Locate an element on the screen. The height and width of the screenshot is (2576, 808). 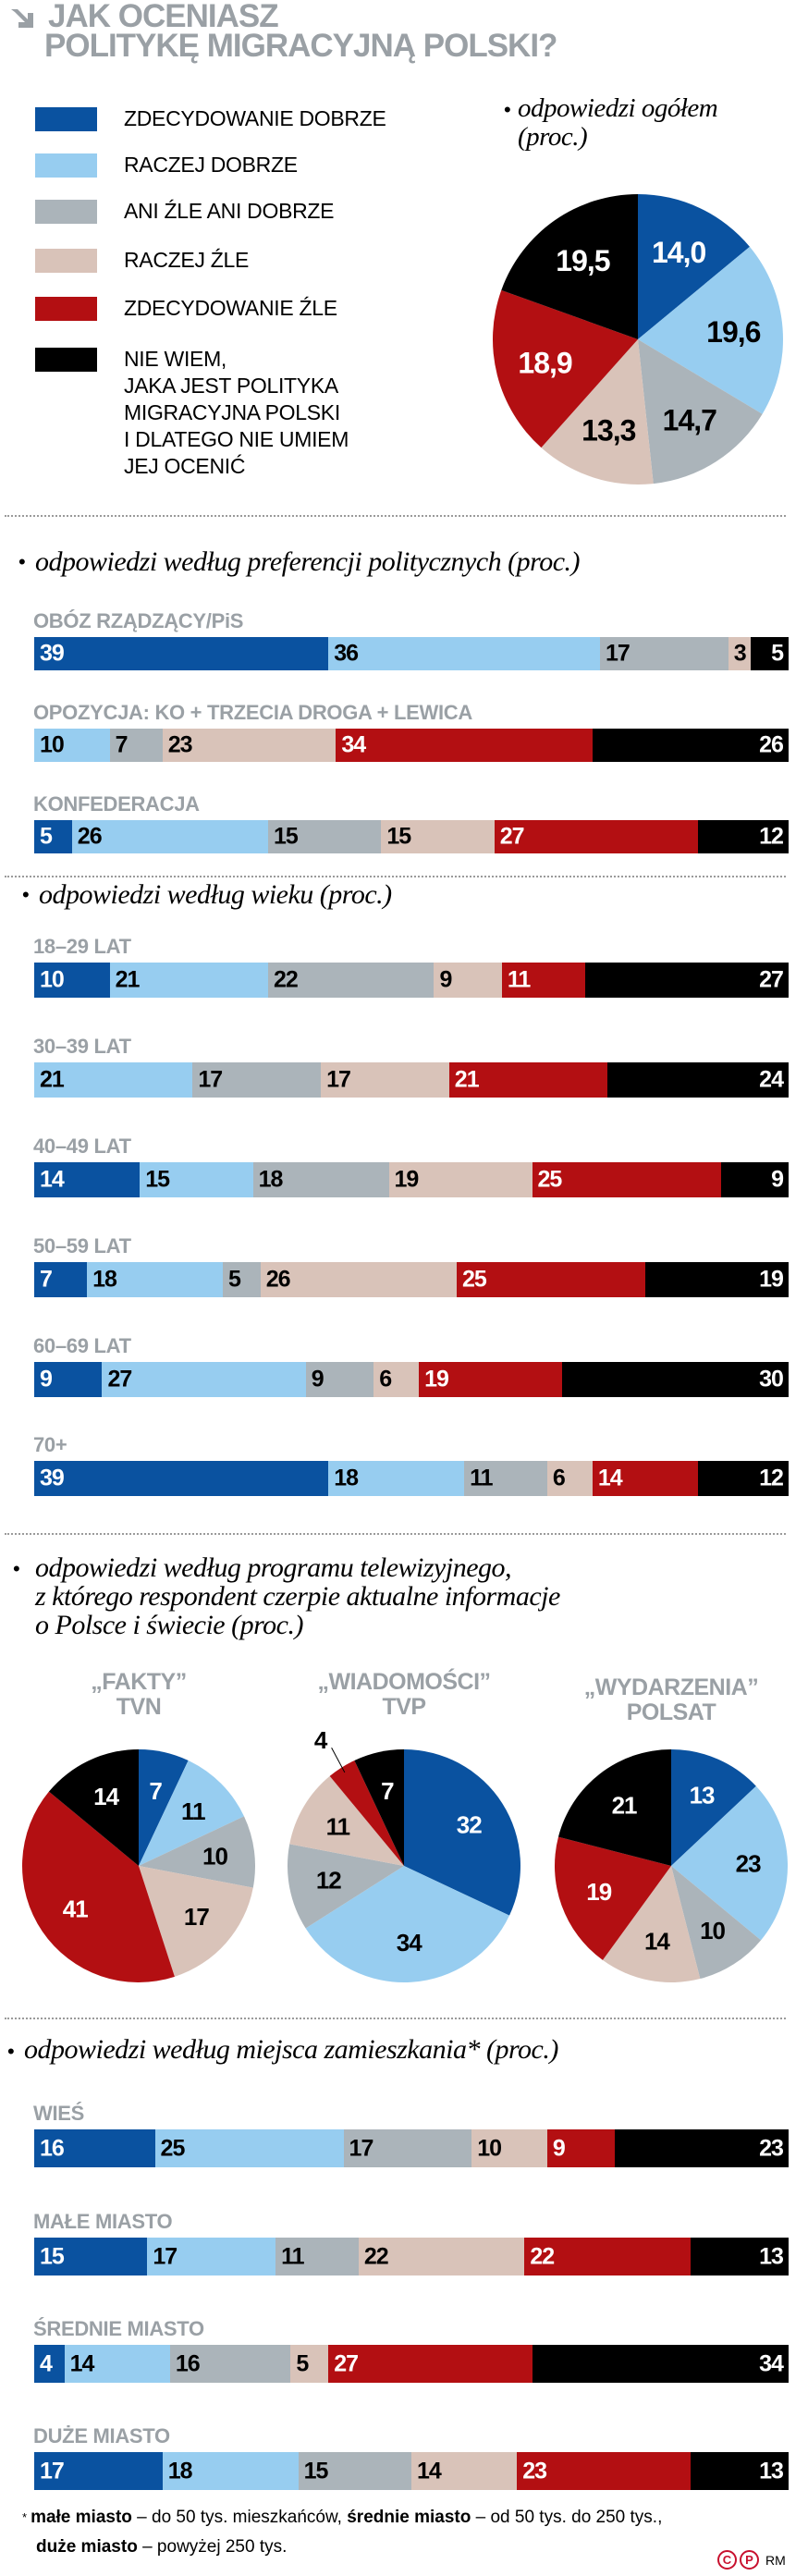
legend-label: ANI ŹLE ANI DOBRZE is located at coordinates (229, 211).